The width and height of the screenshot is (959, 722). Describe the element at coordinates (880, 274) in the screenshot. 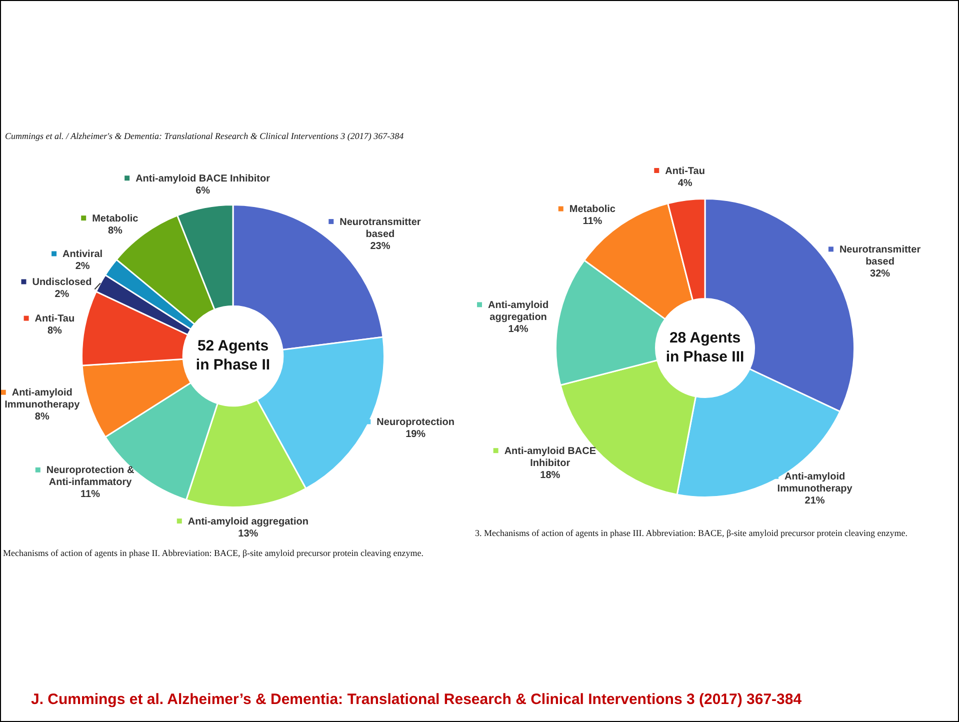

I see `data-label: 32%` at that location.